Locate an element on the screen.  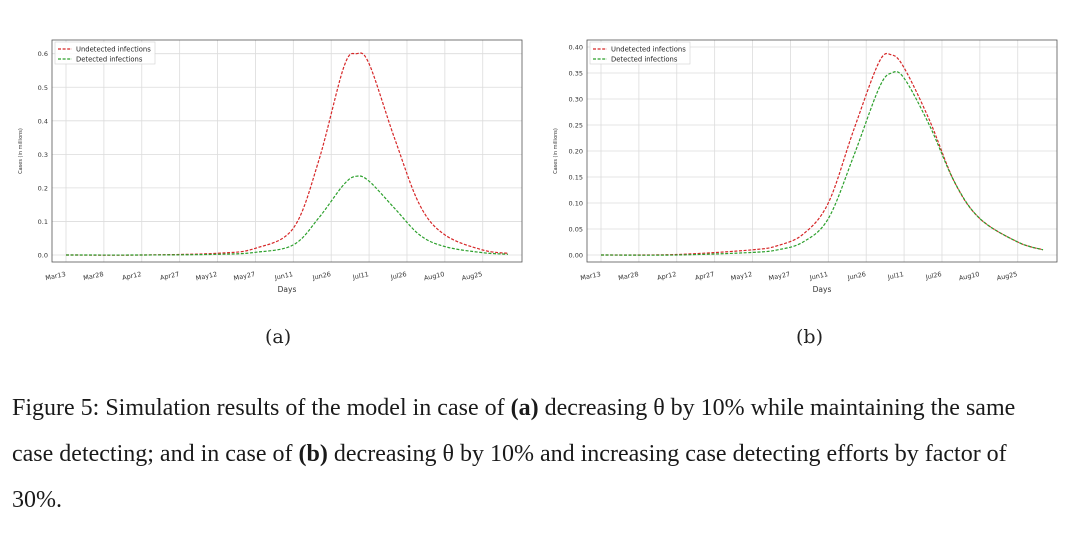
y-tick-label: 0.35 is located at coordinates (576, 74).